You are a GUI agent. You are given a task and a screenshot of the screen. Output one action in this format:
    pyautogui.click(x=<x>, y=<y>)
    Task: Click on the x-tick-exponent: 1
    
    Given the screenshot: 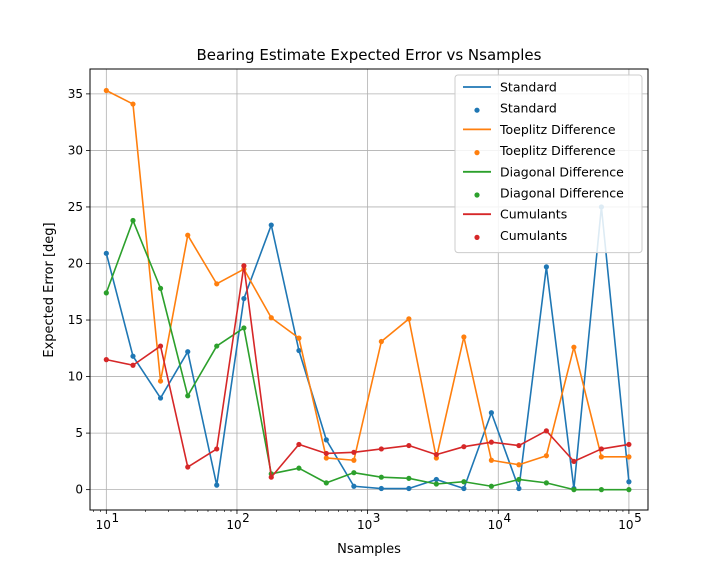 What is the action you would take?
    pyautogui.click(x=116, y=518)
    